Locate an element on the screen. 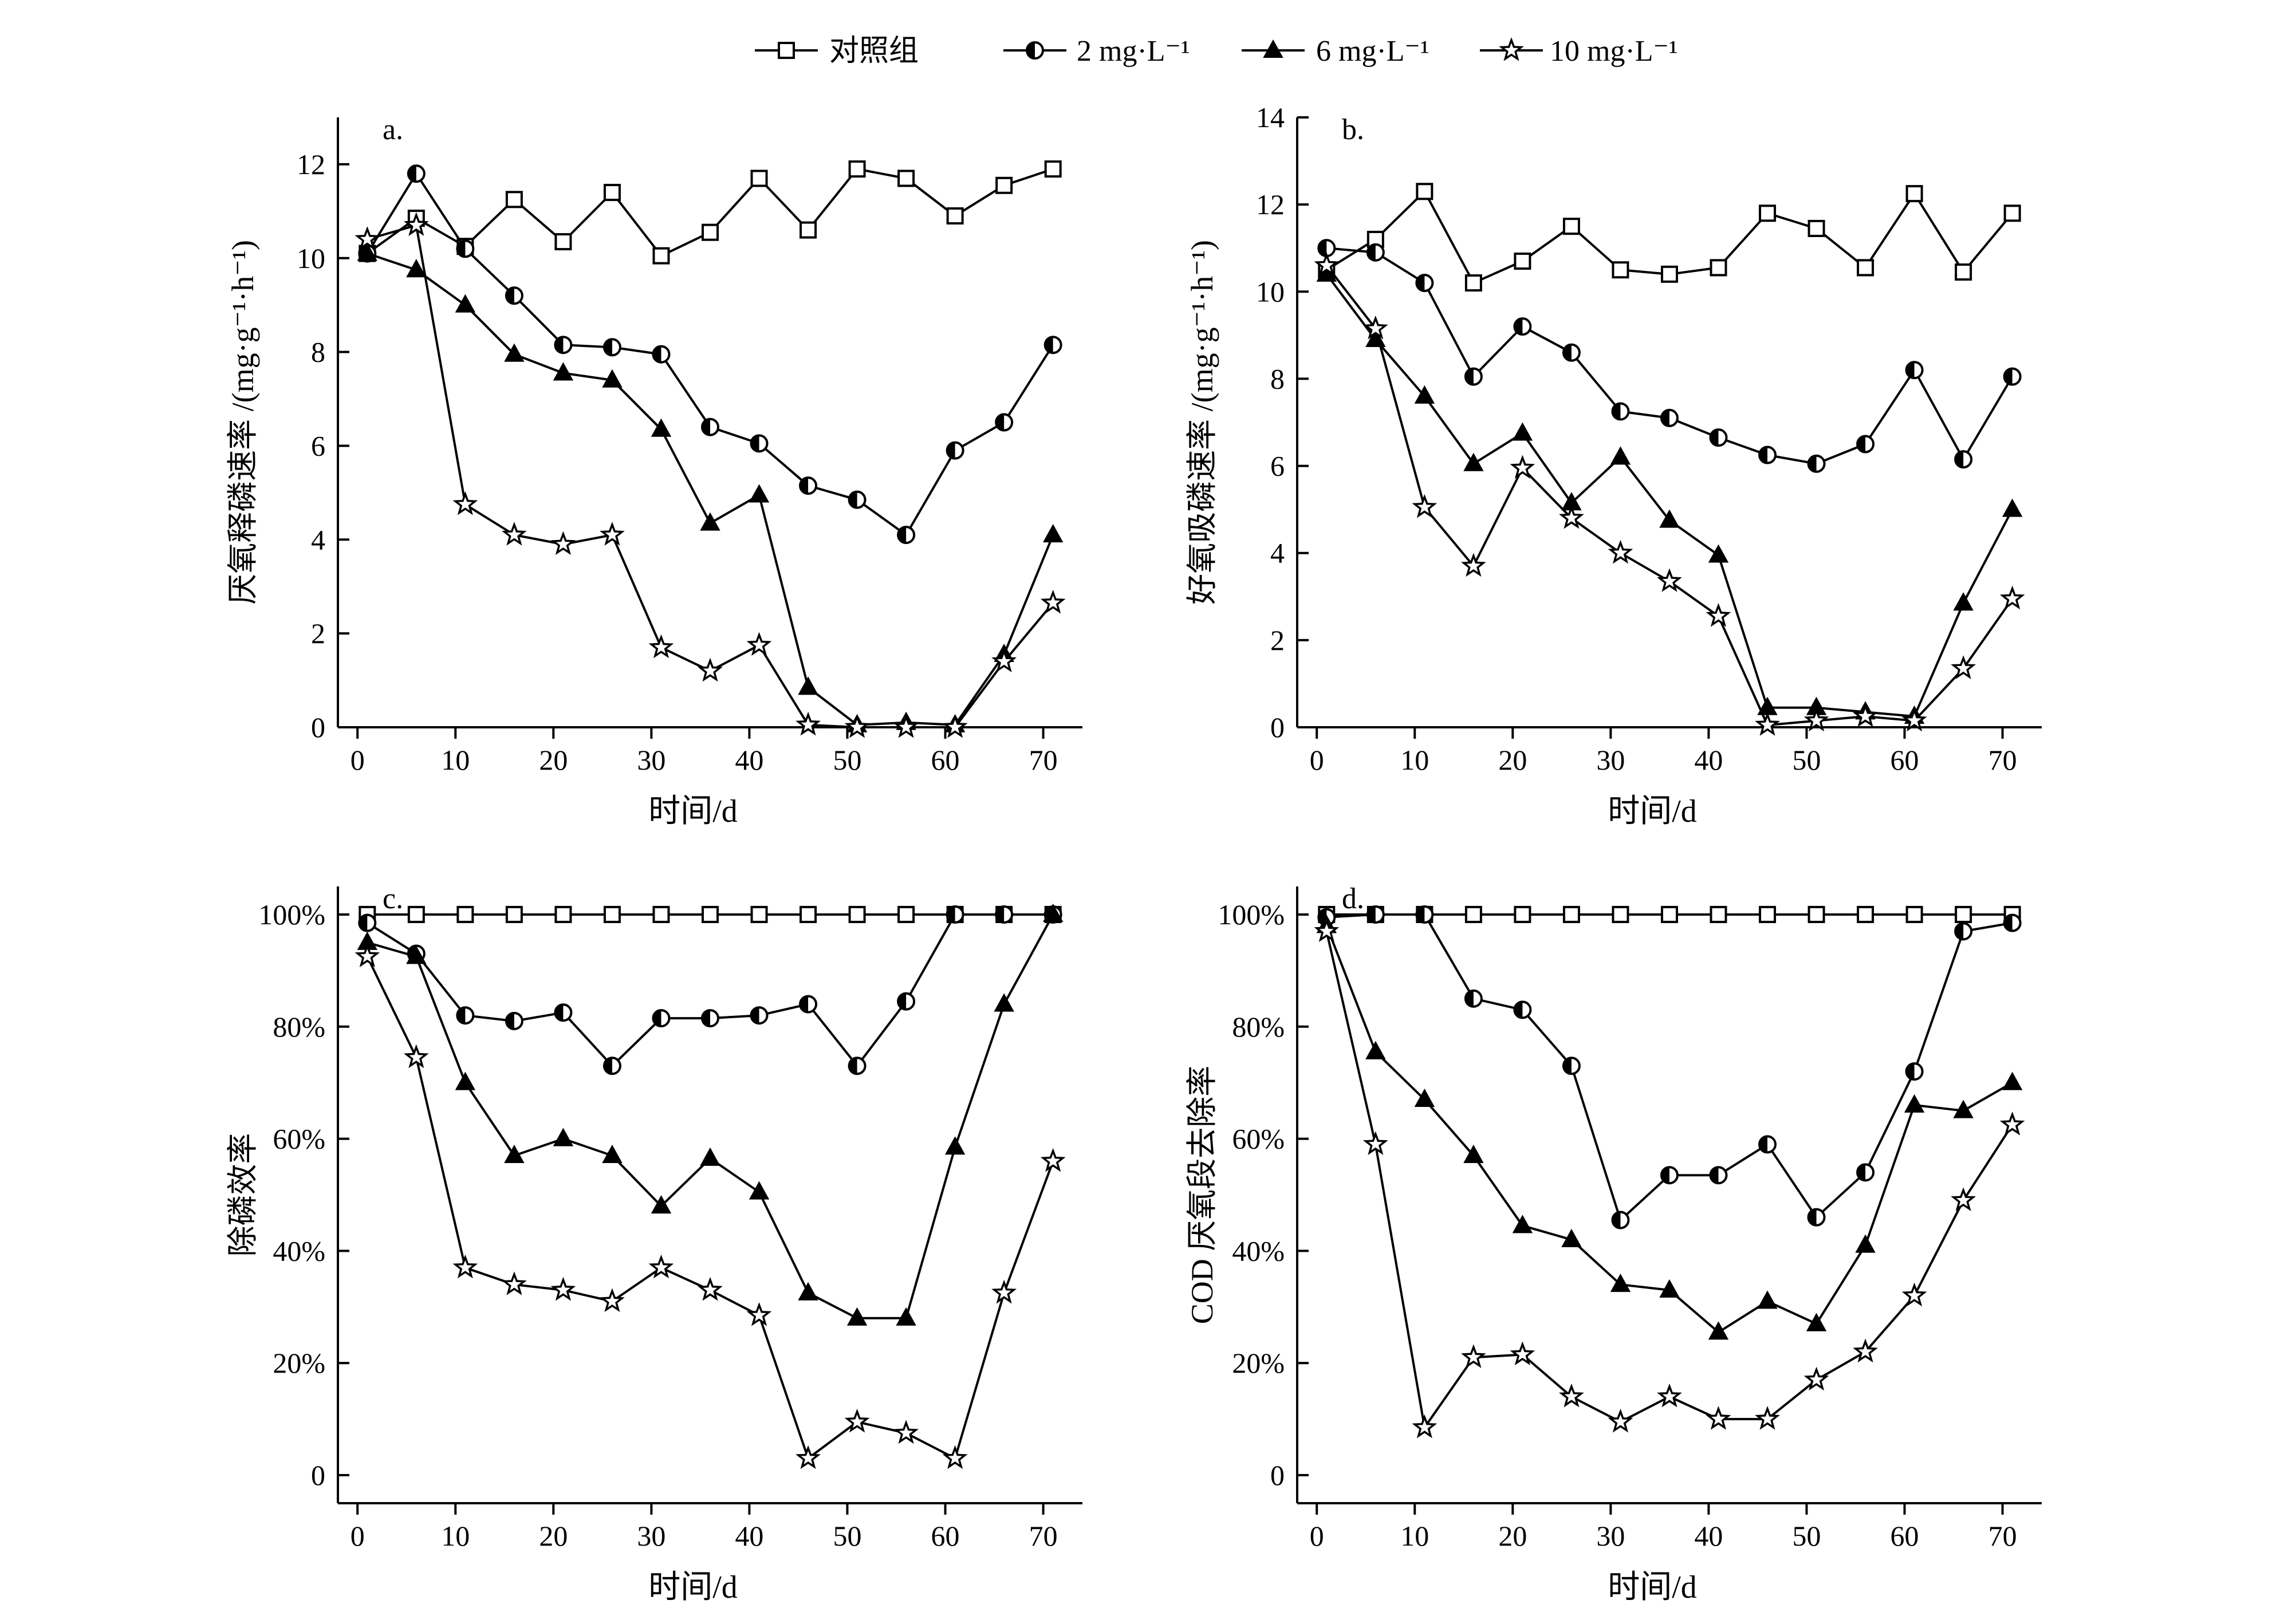 This screenshot has width=2296, height=1608. legend-marker-triangle is located at coordinates (1273, 48).